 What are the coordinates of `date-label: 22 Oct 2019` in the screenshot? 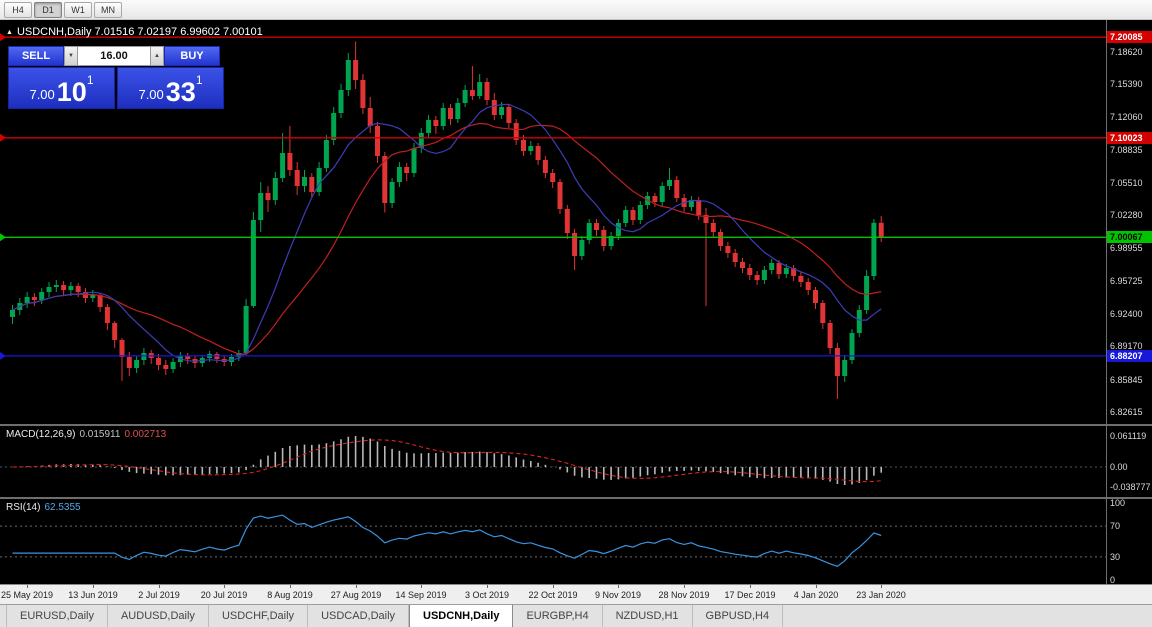 It's located at (553, 595).